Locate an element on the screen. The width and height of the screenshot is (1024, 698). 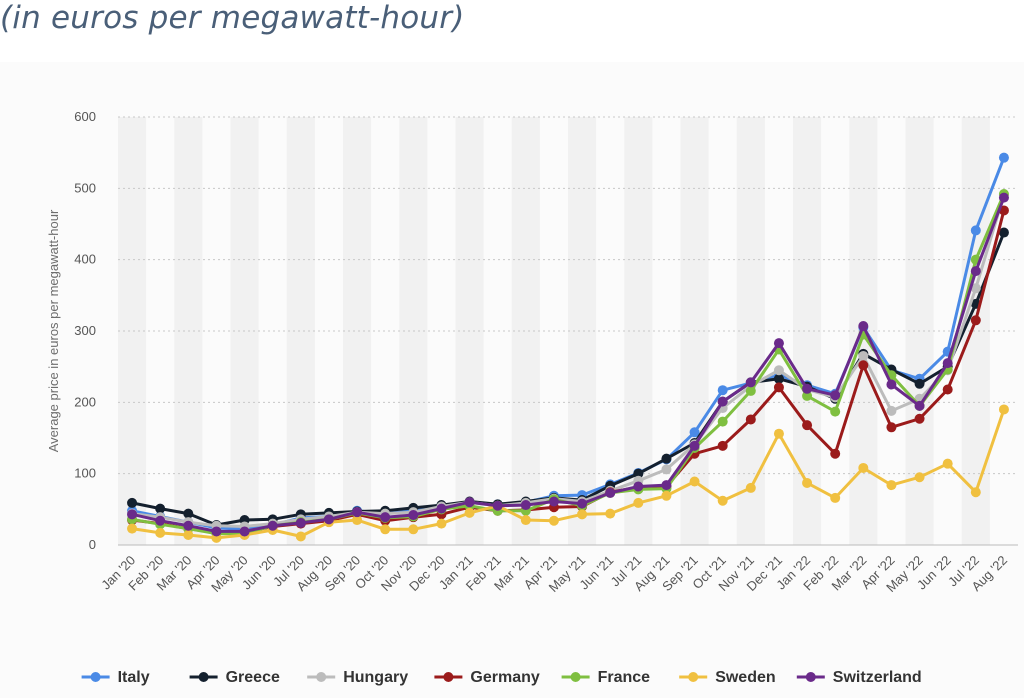
y-tick-label: 400 is located at coordinates (85, 259).